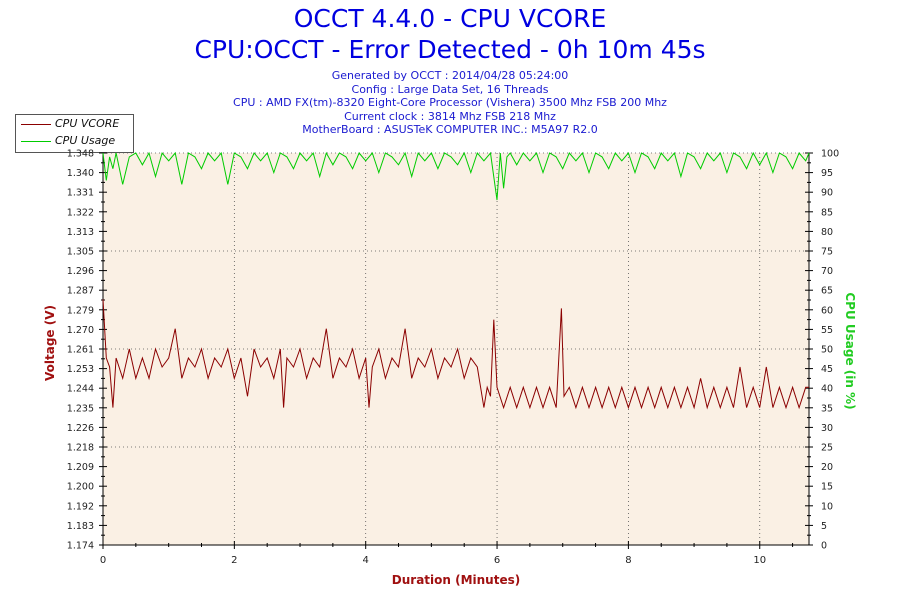  Describe the element at coordinates (80, 389) in the screenshot. I see `y-tick-label: 1.244` at that location.